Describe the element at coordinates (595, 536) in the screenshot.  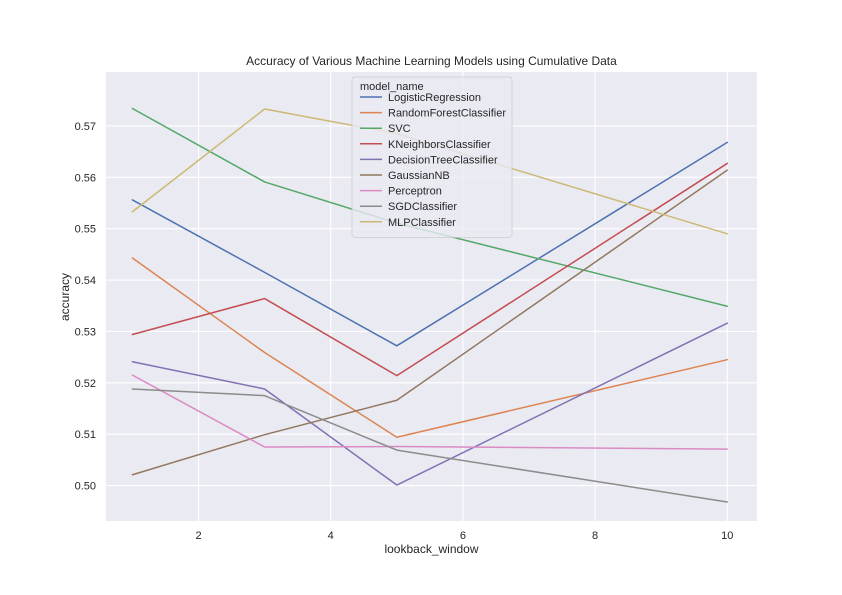
I see `x-tick-label: 8` at that location.